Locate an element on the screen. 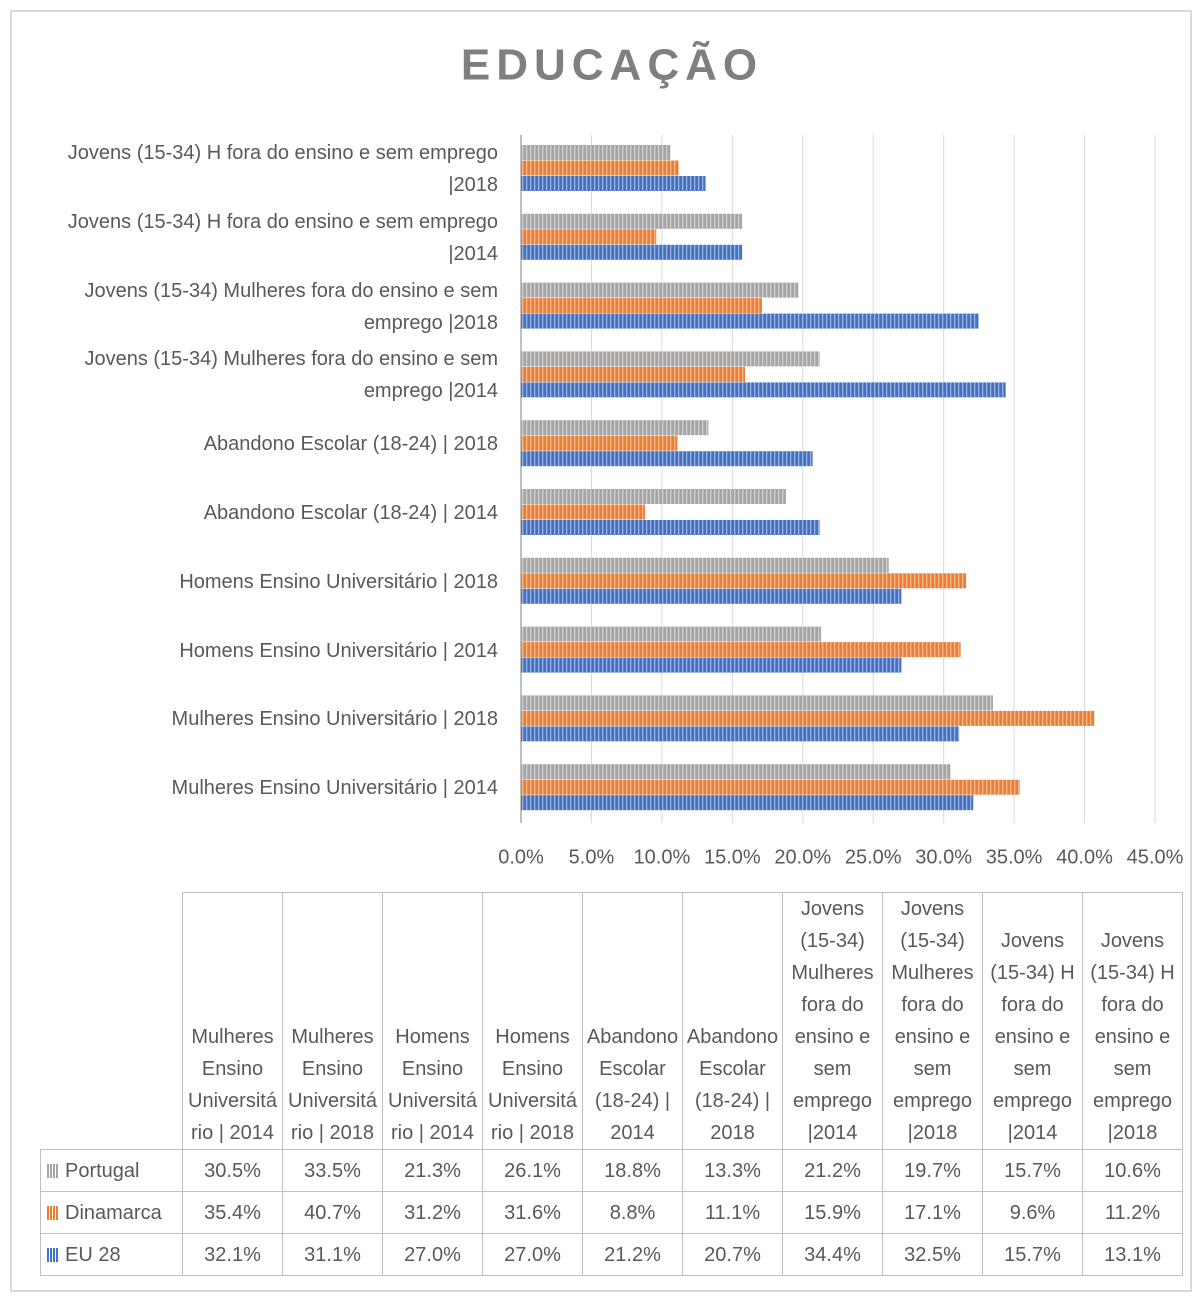 This screenshot has height=1300, width=1201. table-cell: 34.4% is located at coordinates (832, 1254).